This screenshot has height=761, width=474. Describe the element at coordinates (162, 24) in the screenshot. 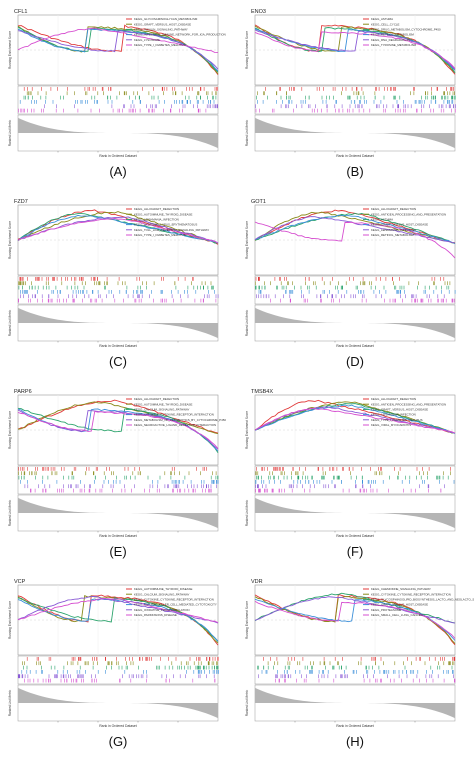

I see `legend-label: KEGG_GRAFT_VERSUS_HOST_DISEASE` at that location.